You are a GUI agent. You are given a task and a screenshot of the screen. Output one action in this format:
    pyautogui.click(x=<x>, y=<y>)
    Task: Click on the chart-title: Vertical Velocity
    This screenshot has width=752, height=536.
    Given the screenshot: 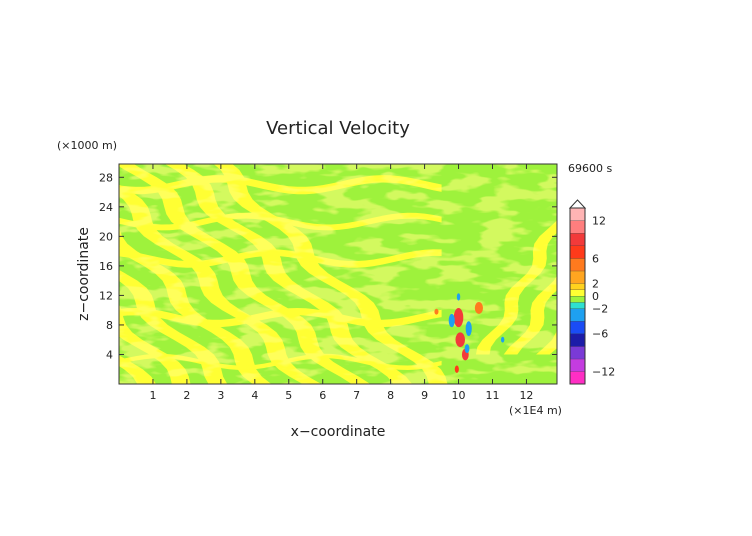 What is the action you would take?
    pyautogui.click(x=338, y=128)
    